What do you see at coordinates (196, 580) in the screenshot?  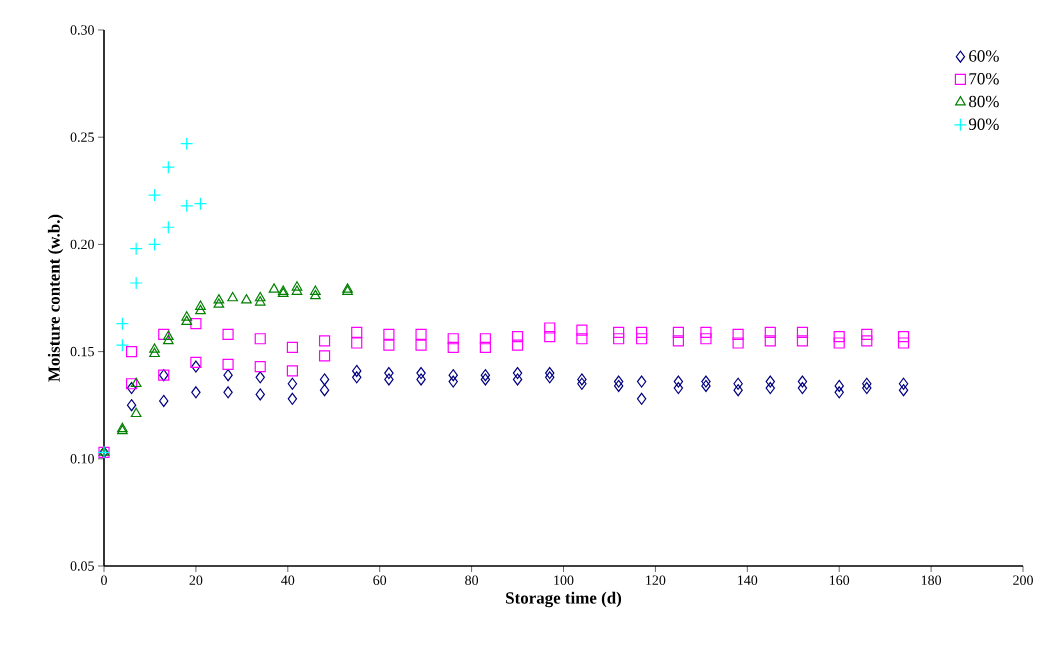 I see `x-tick-label: 20` at bounding box center [196, 580].